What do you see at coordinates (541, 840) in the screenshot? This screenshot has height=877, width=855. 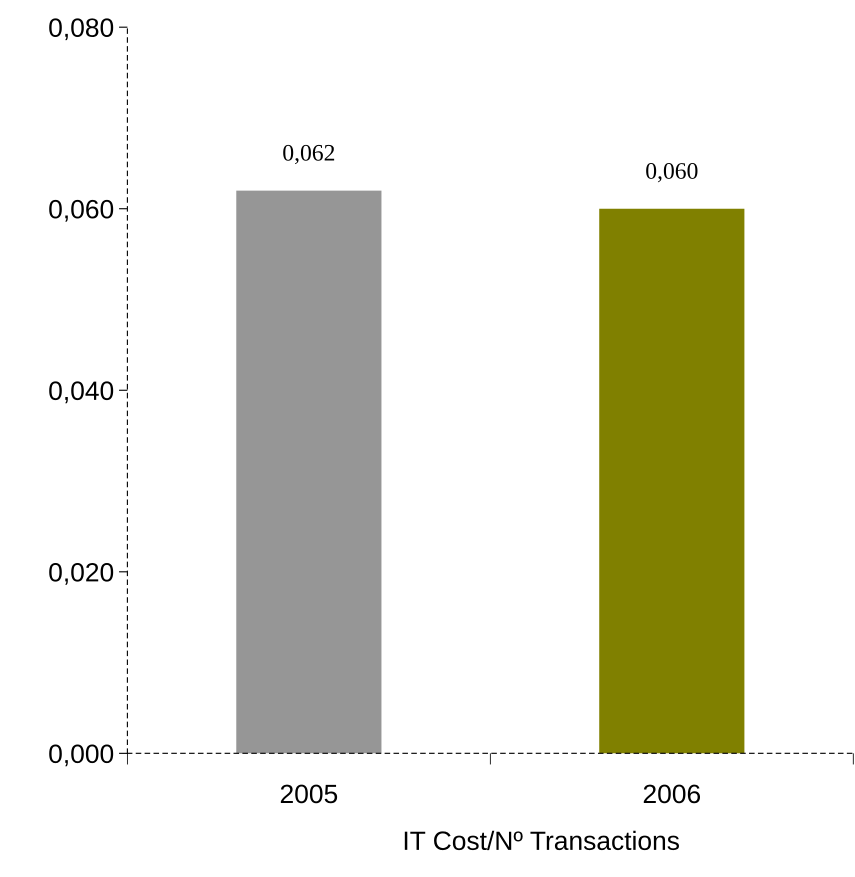 I see `x-axis-title: IT Cost/Nº Transactions` at bounding box center [541, 840].